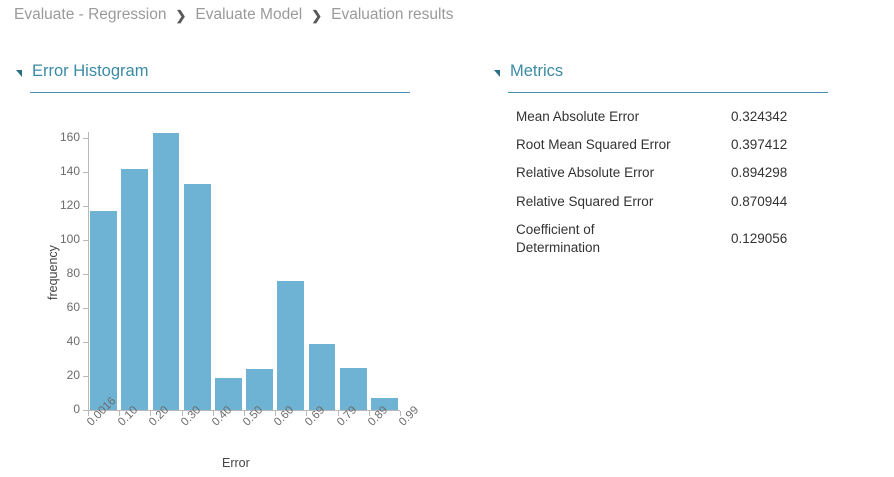 Image resolution: width=894 pixels, height=477 pixels. Describe the element at coordinates (585, 201) in the screenshot. I see `metric-name: Relative Squared Error` at that location.